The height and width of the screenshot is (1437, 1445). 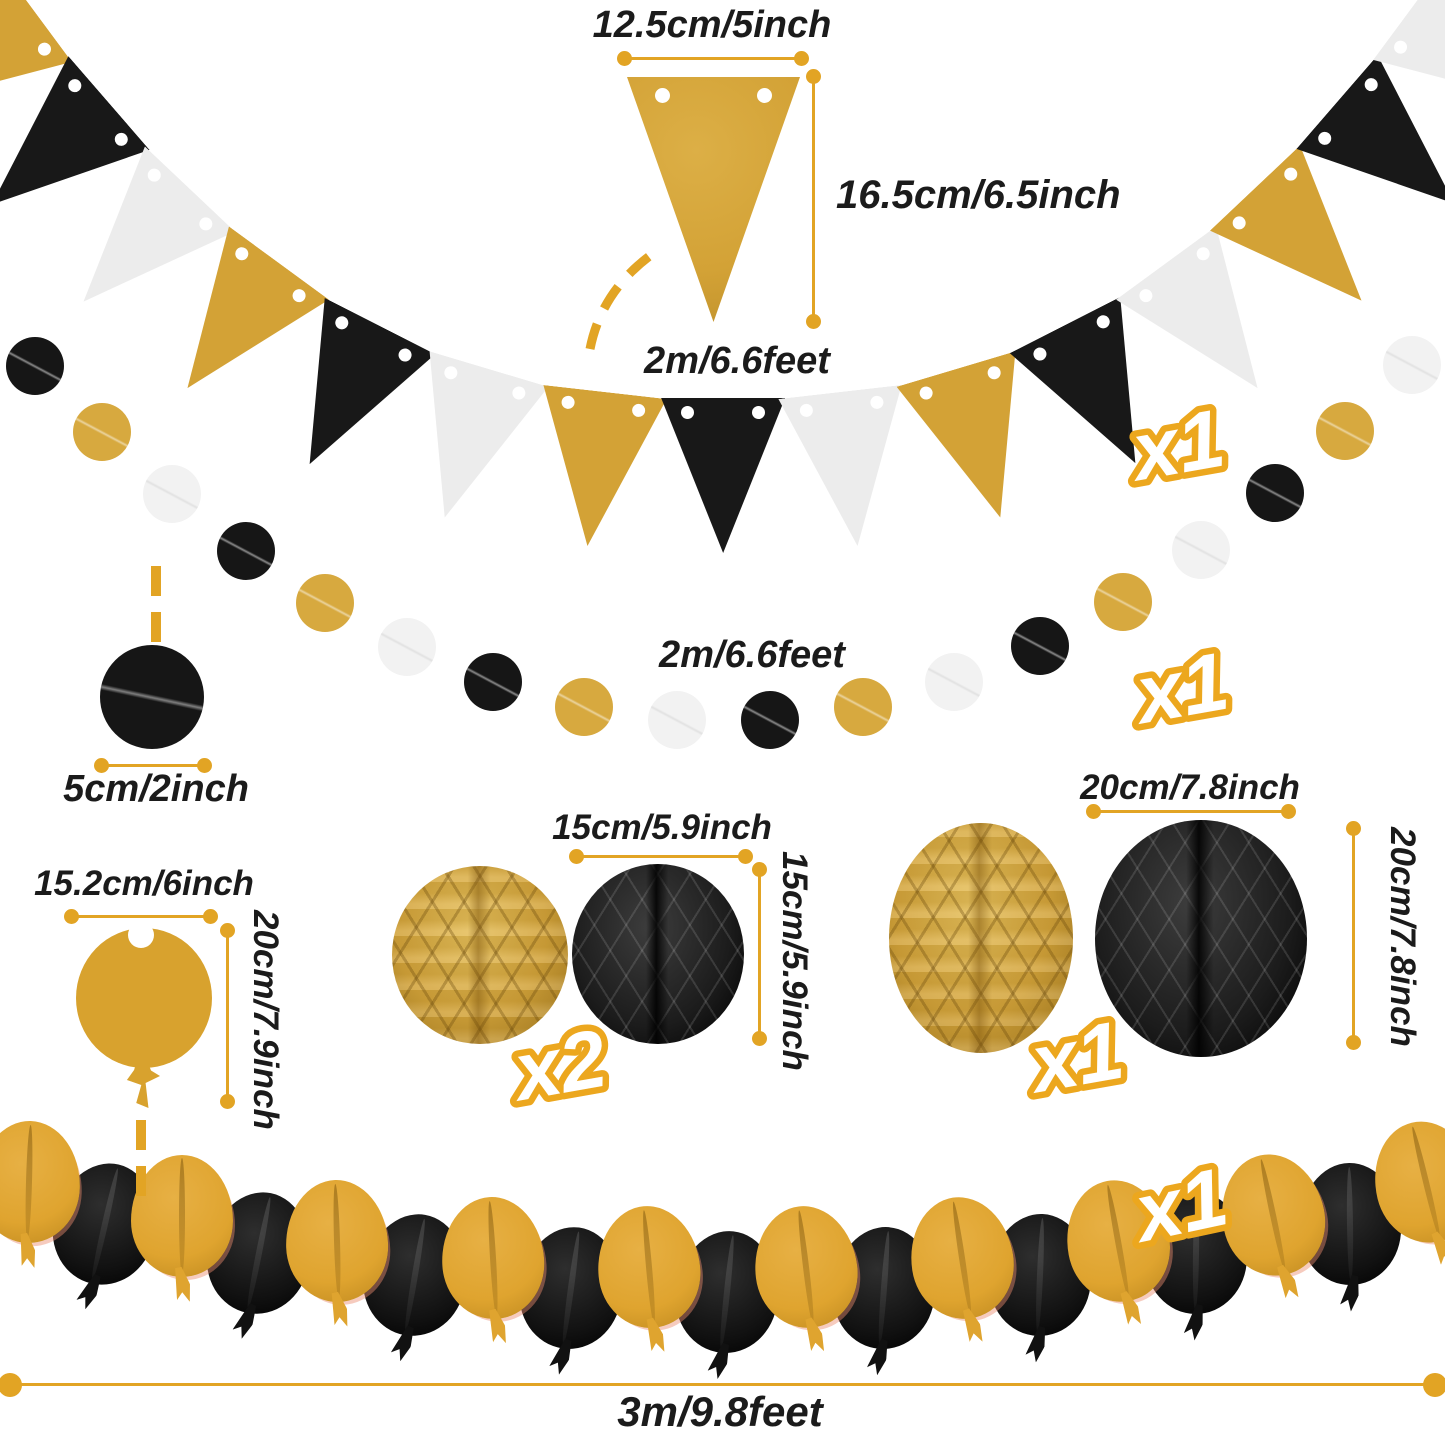 I want to click on honeycomb-large-size-label: 20cm/7.8inch, so click(x=1190, y=787).